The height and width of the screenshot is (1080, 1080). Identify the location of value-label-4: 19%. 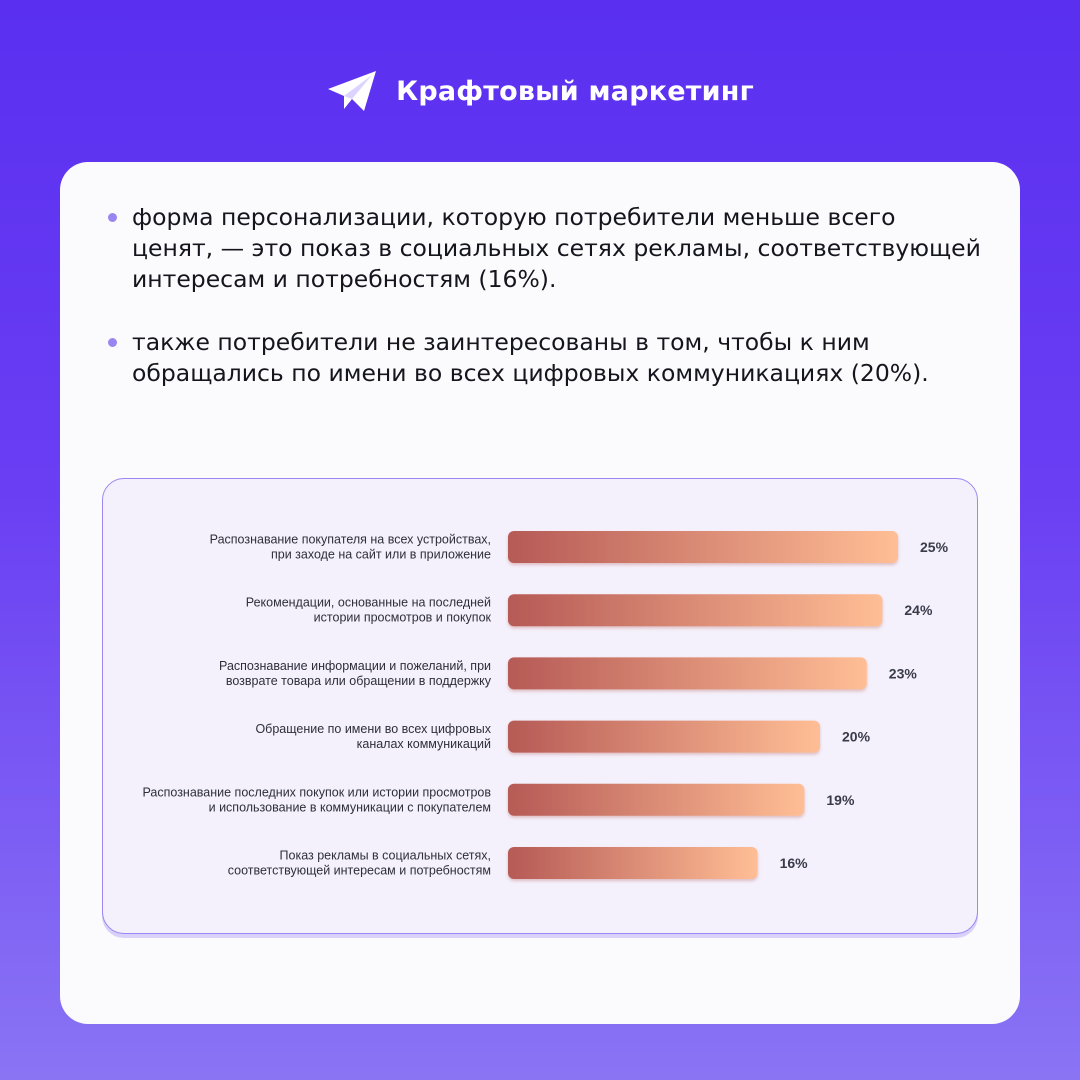
(840, 800).